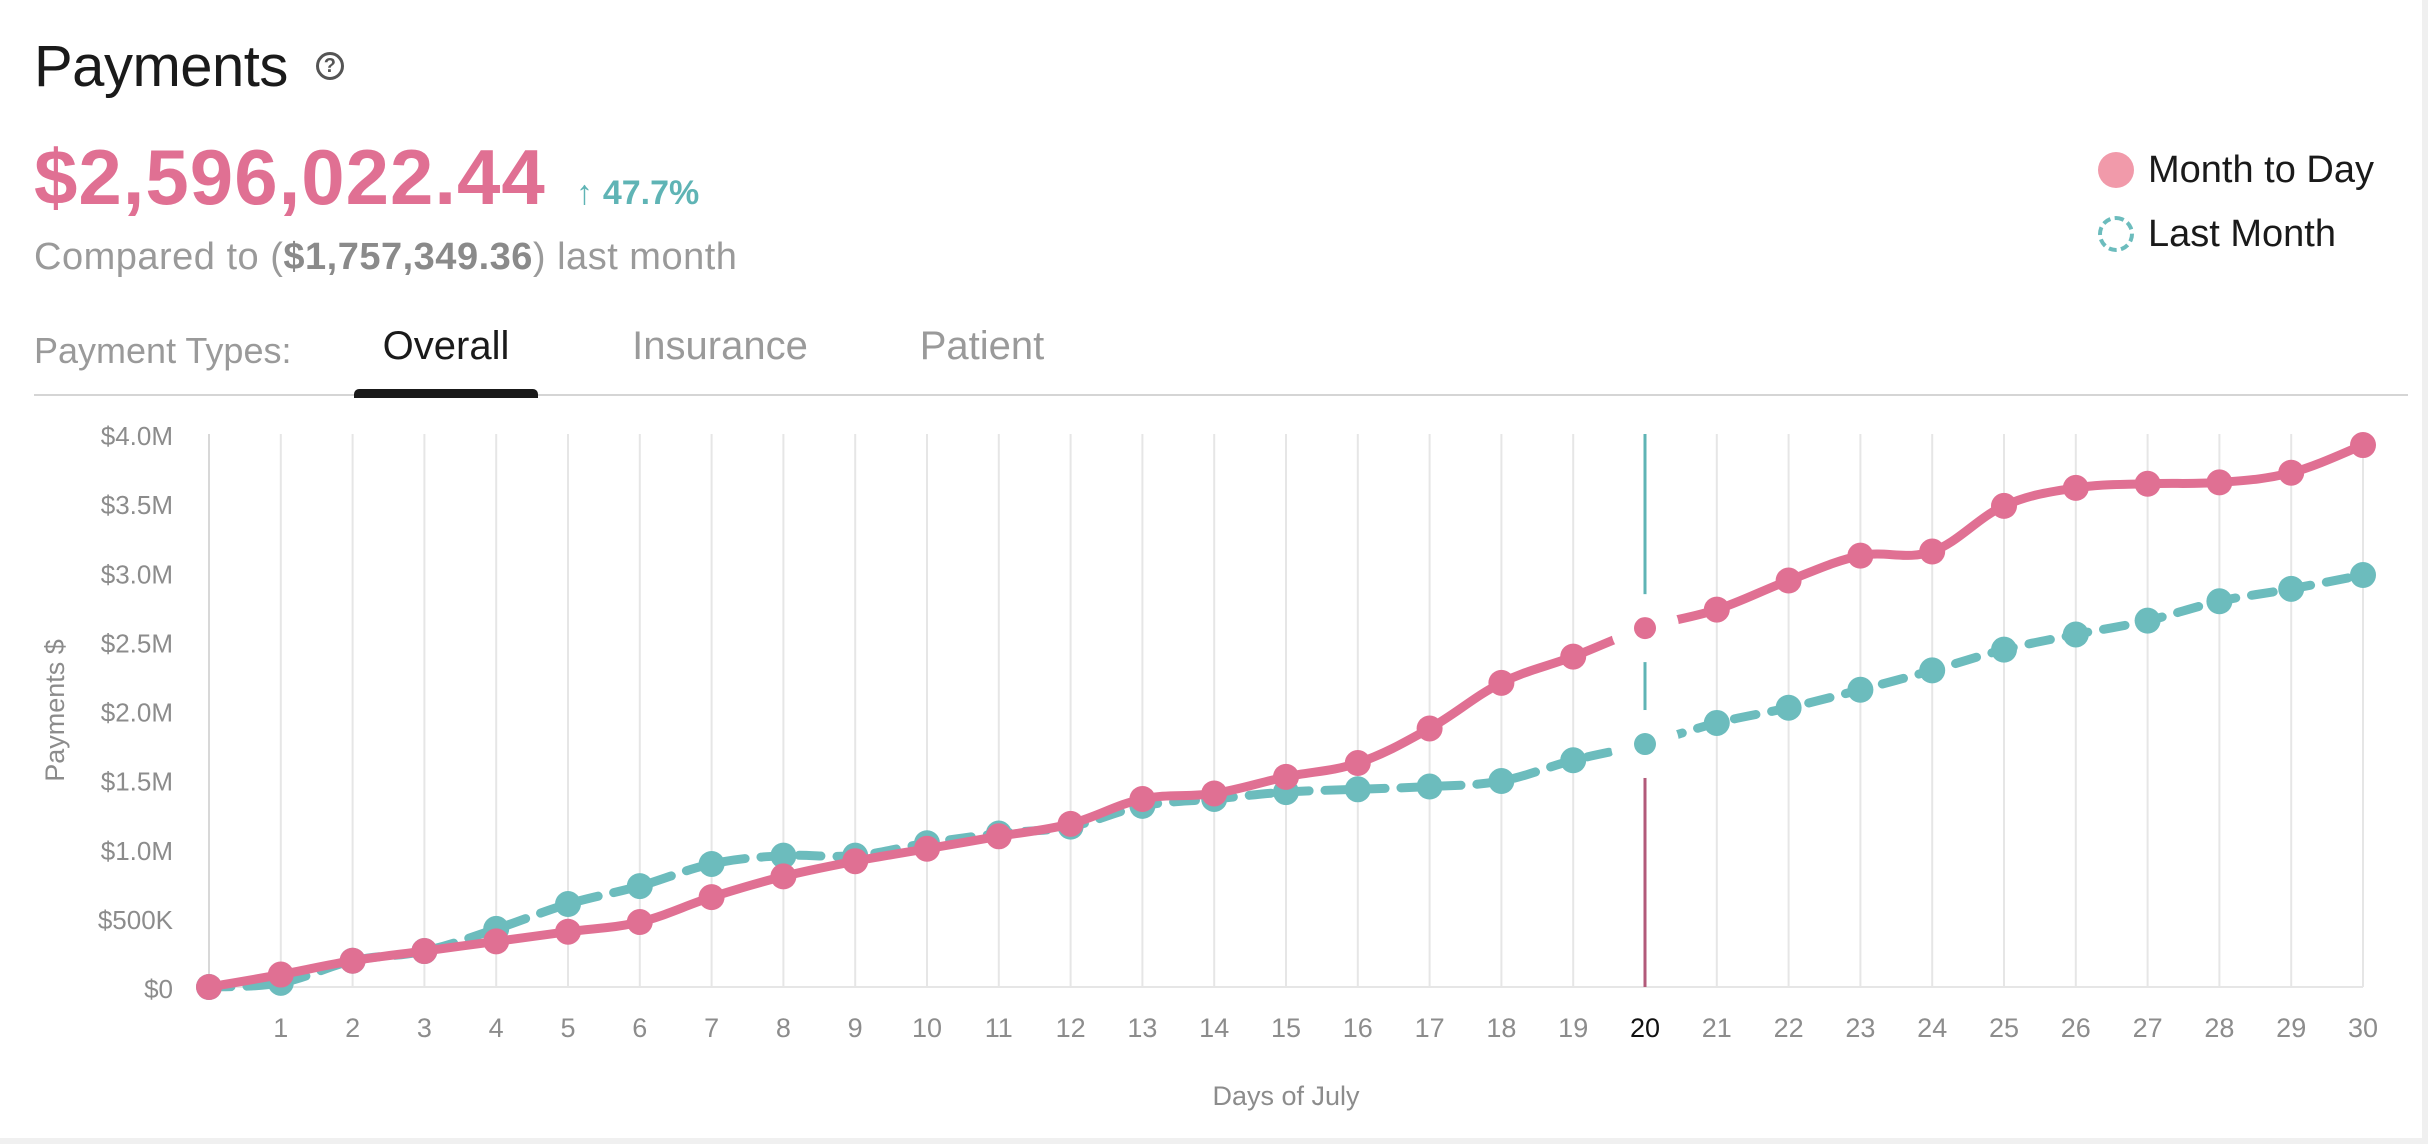  What do you see at coordinates (1221, 361) in the screenshot?
I see `payment-types-tabs: Payment Types: Overall Insurance Patient` at bounding box center [1221, 361].